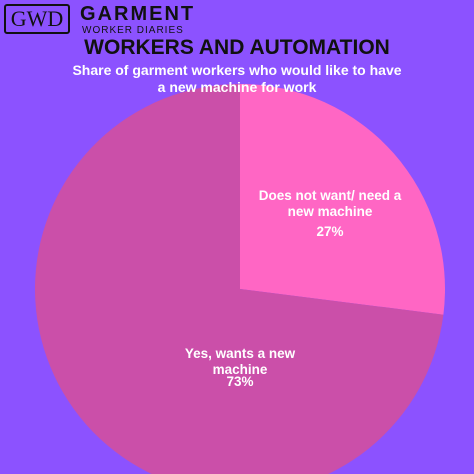 Image resolution: width=474 pixels, height=474 pixels. I want to click on logo-name: GARMENT, so click(138, 14).